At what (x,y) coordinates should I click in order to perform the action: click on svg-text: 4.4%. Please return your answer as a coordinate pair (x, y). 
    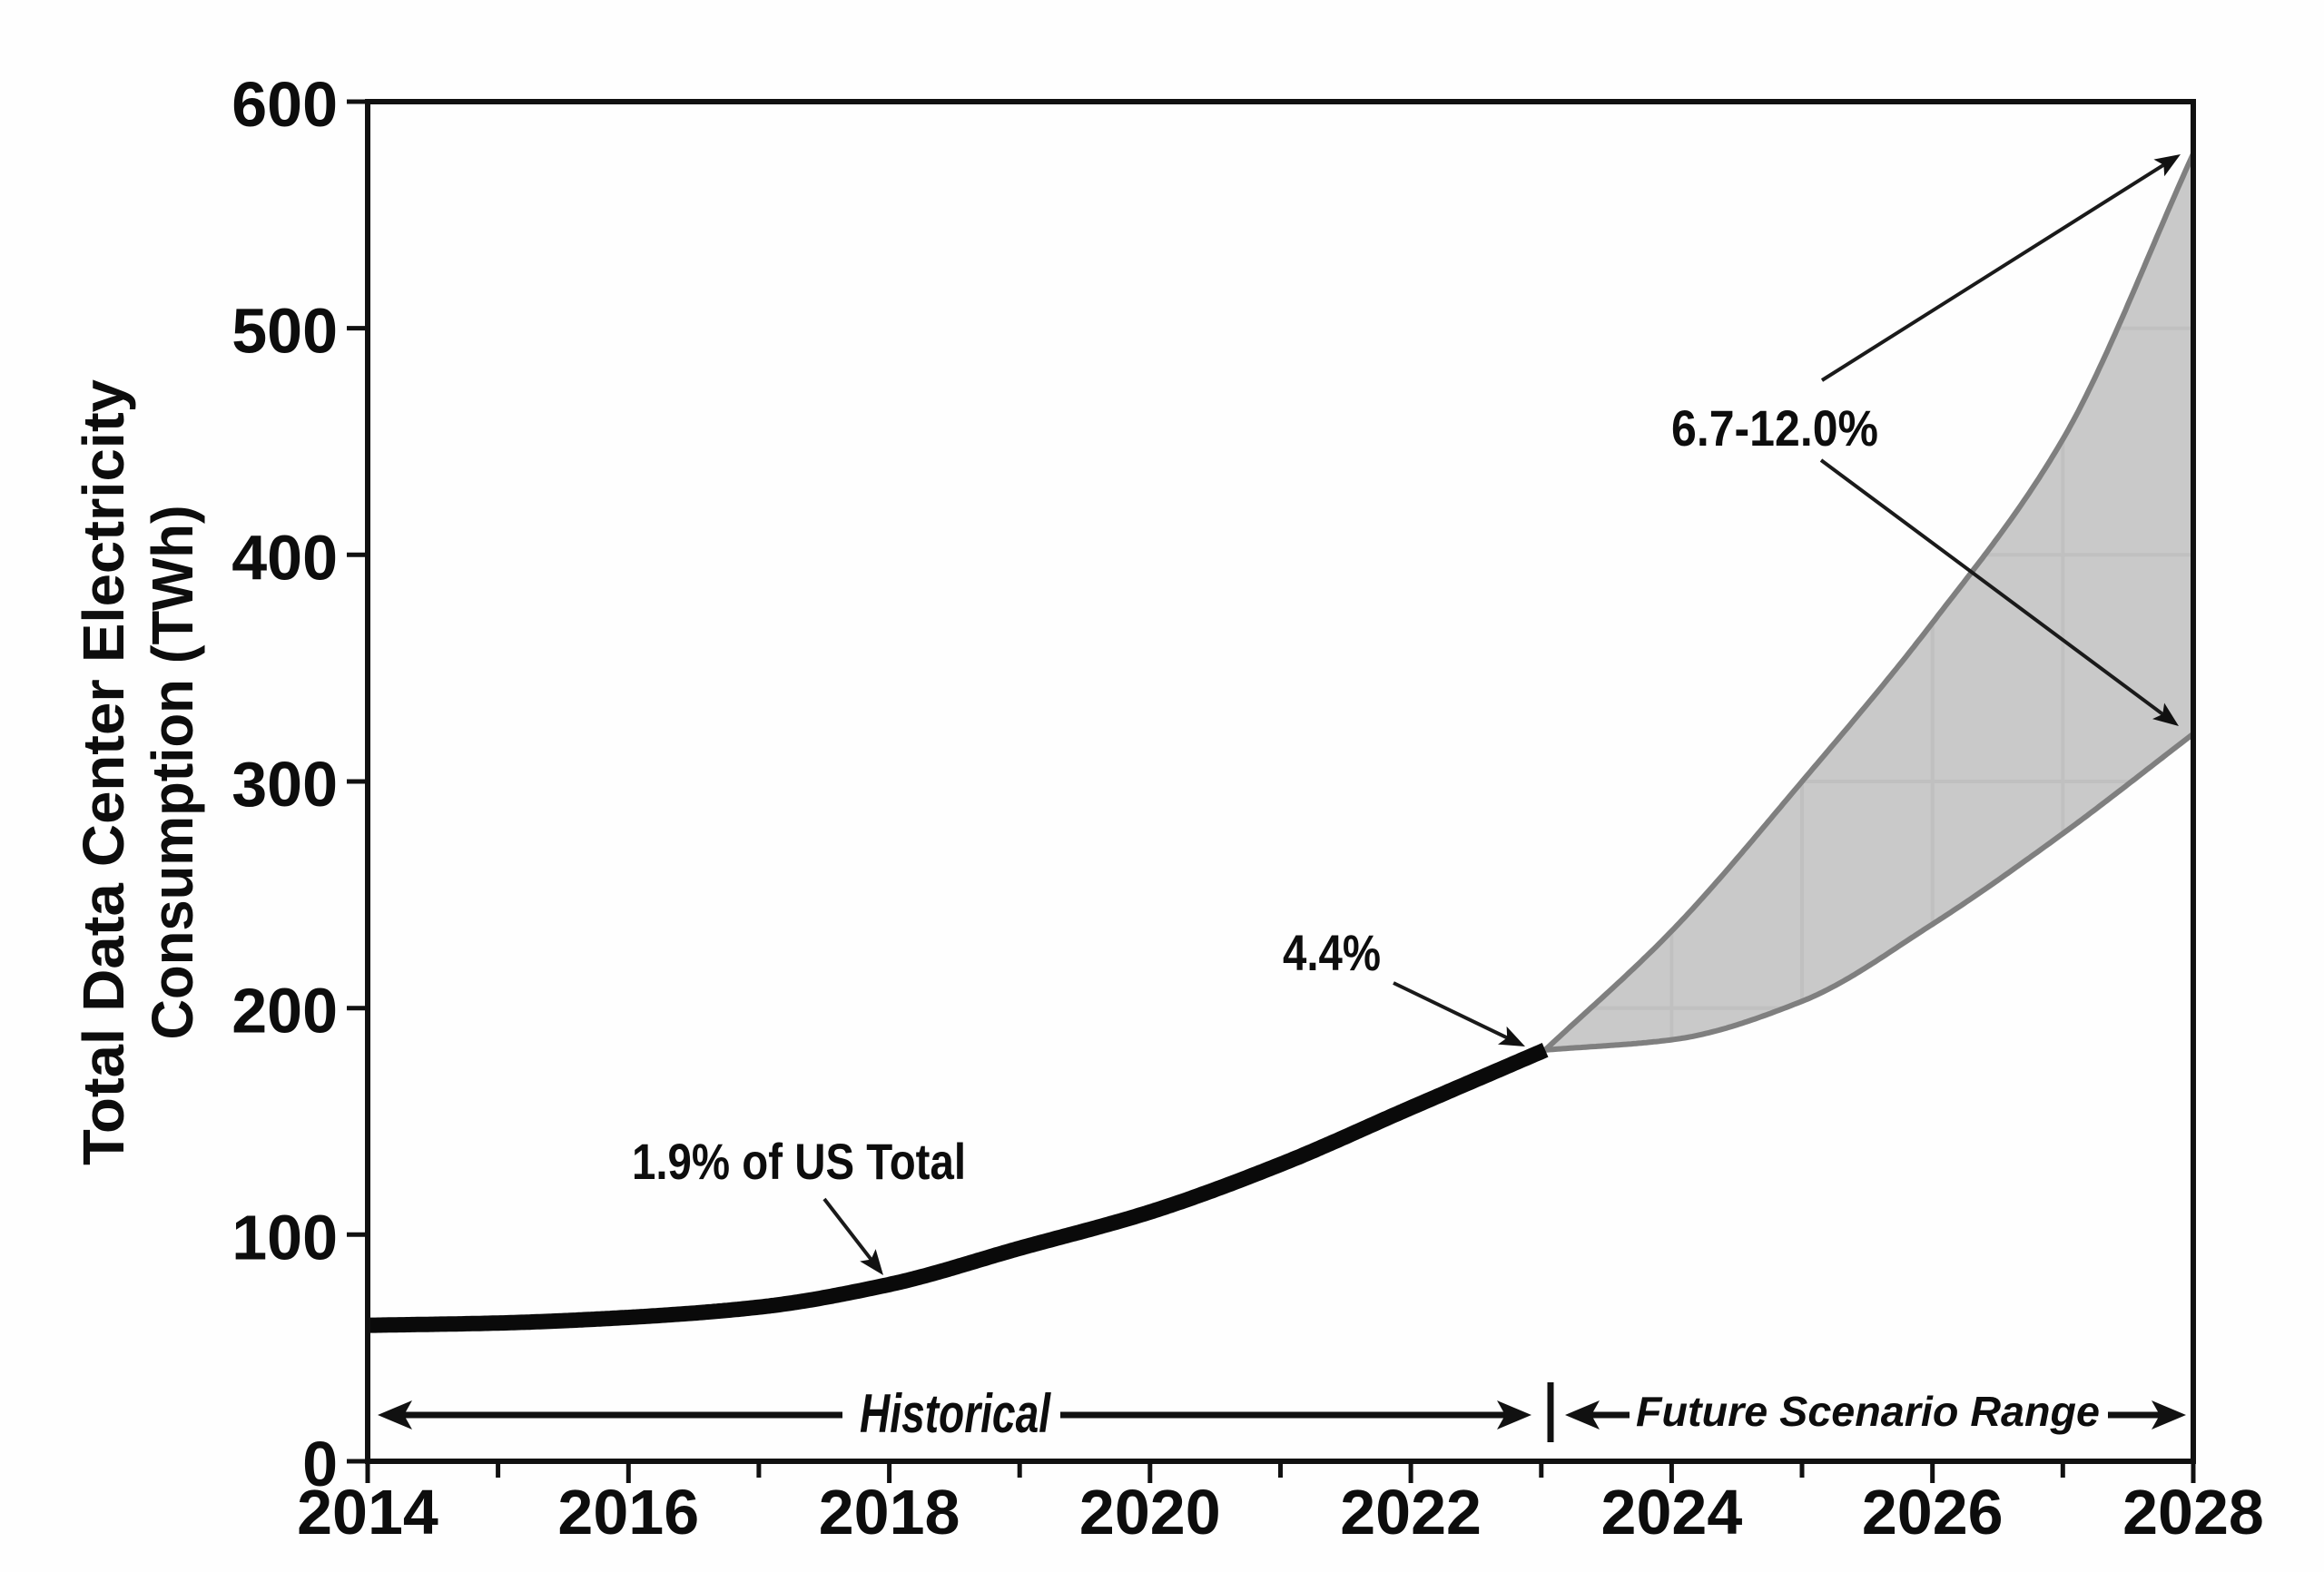
    Looking at the image, I should click on (1332, 952).